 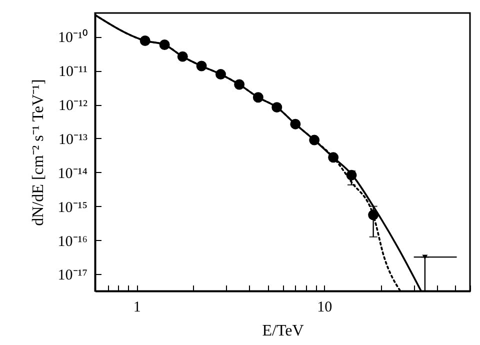 I want to click on x-tick-label: 10, so click(x=324, y=308).